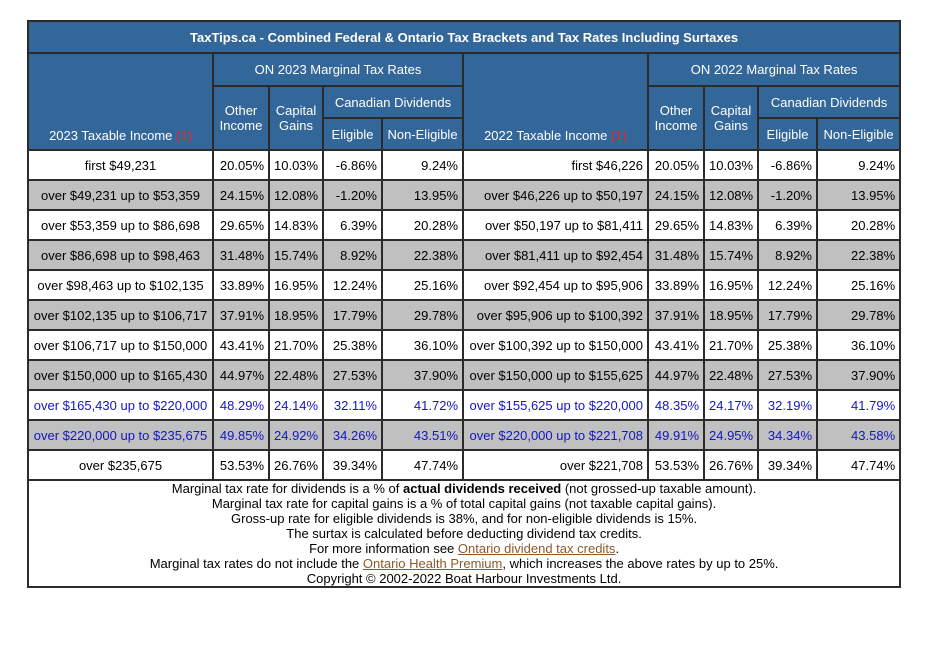  I want to click on other-income-2023-cell: 43.41%, so click(241, 345).